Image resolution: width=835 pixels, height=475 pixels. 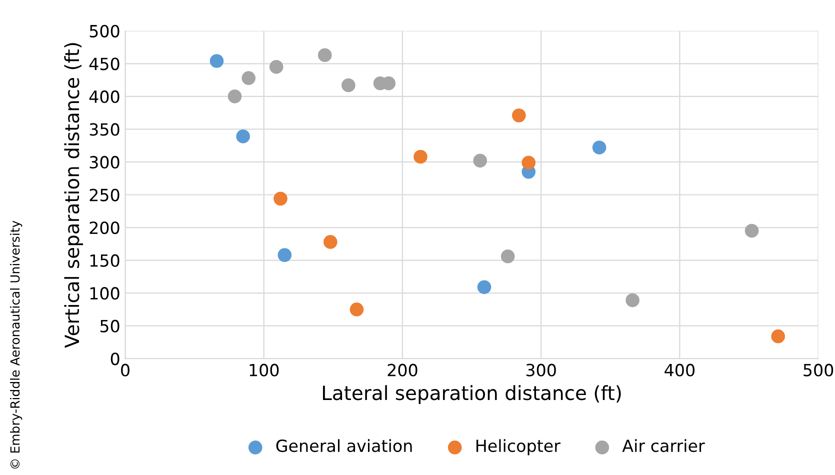 What do you see at coordinates (264, 370) in the screenshot?
I see `x-tick-label: 100` at bounding box center [264, 370].